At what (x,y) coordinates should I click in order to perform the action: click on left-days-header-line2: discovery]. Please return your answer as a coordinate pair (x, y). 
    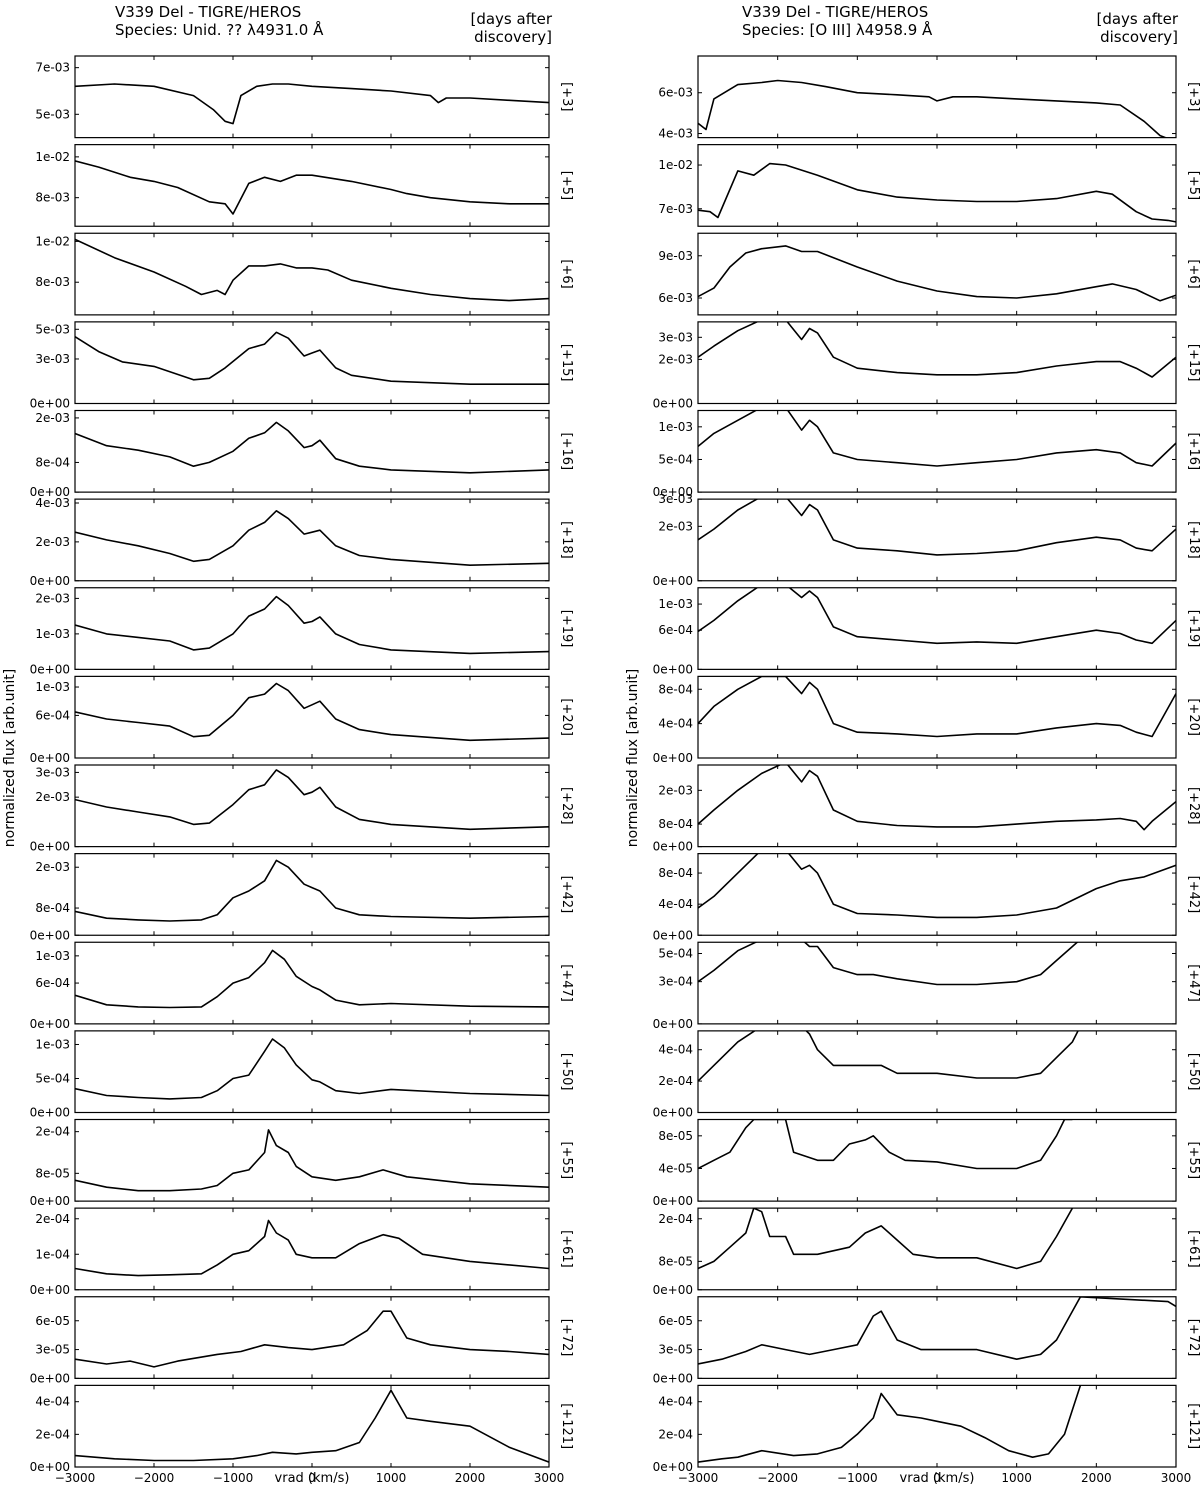
    Looking at the image, I should click on (513, 37).